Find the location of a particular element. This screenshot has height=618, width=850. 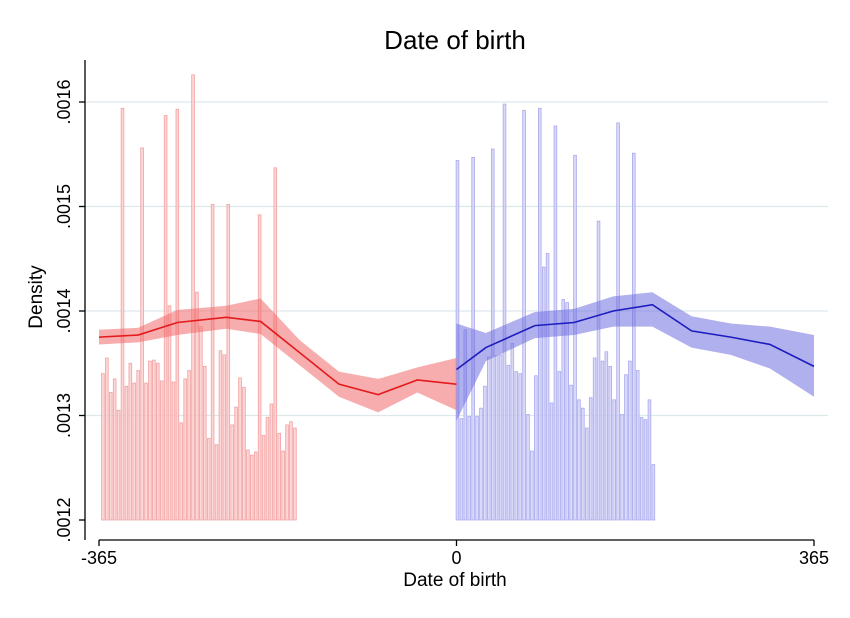

y-tick-label-0: .0012 is located at coordinates (64, 519).